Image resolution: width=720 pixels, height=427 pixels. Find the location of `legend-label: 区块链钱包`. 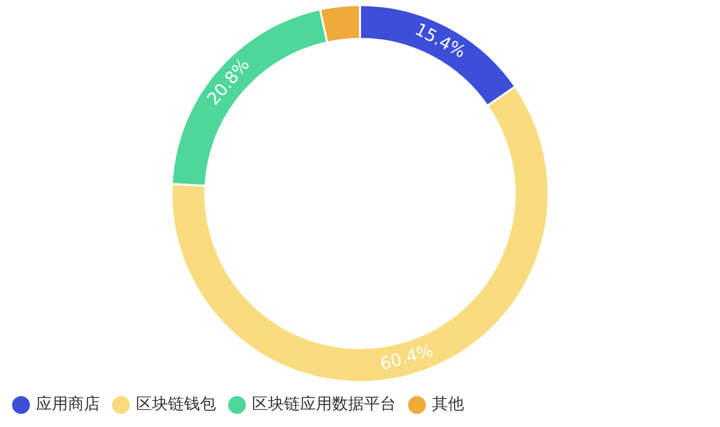

legend-label: 区块链钱包 is located at coordinates (176, 404).